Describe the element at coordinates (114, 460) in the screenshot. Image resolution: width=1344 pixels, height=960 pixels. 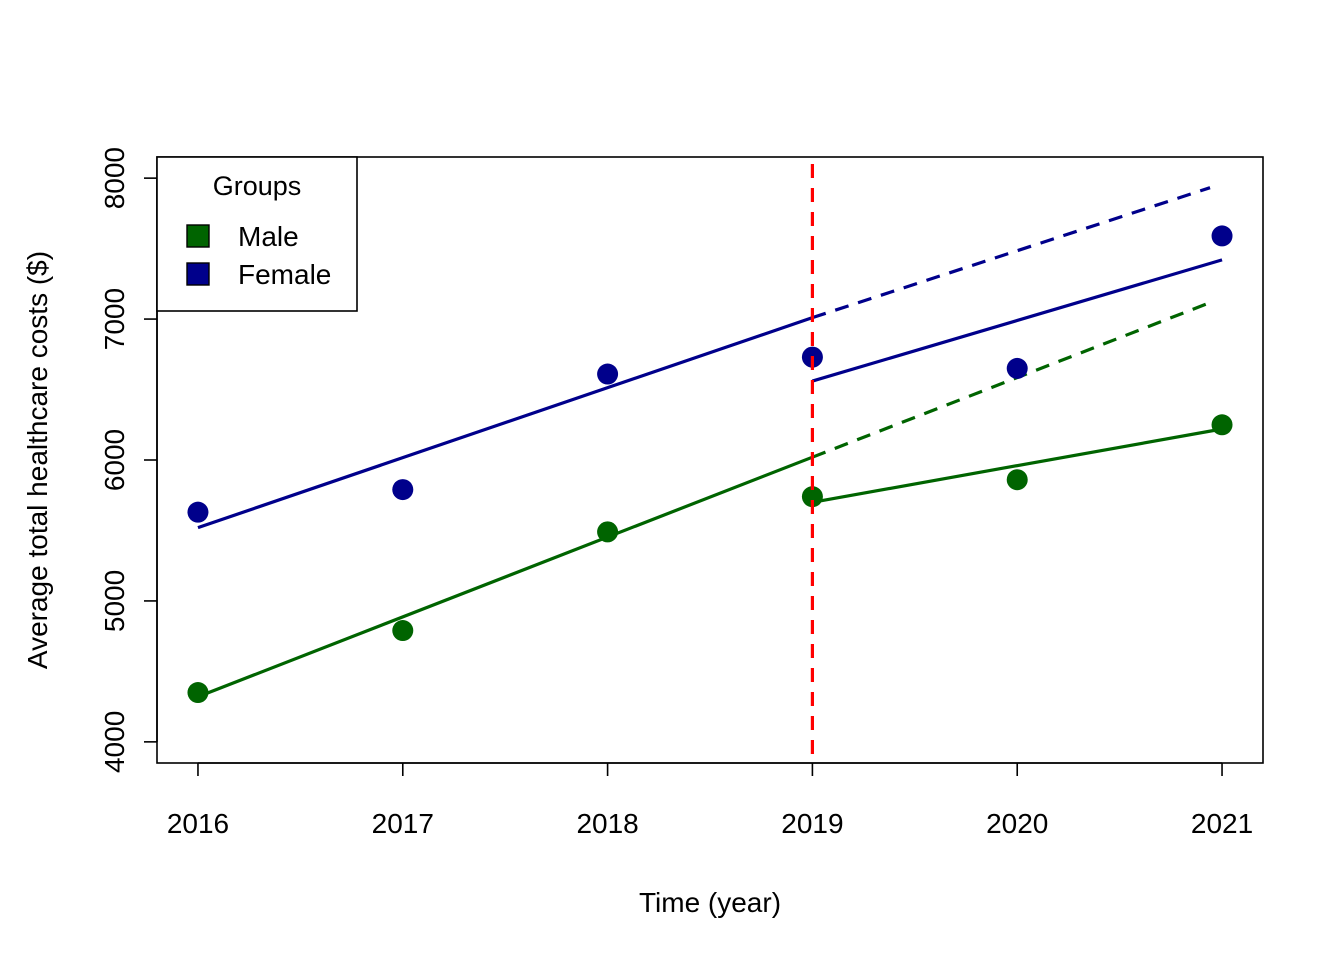
I see `y-tick-label: 6000` at that location.